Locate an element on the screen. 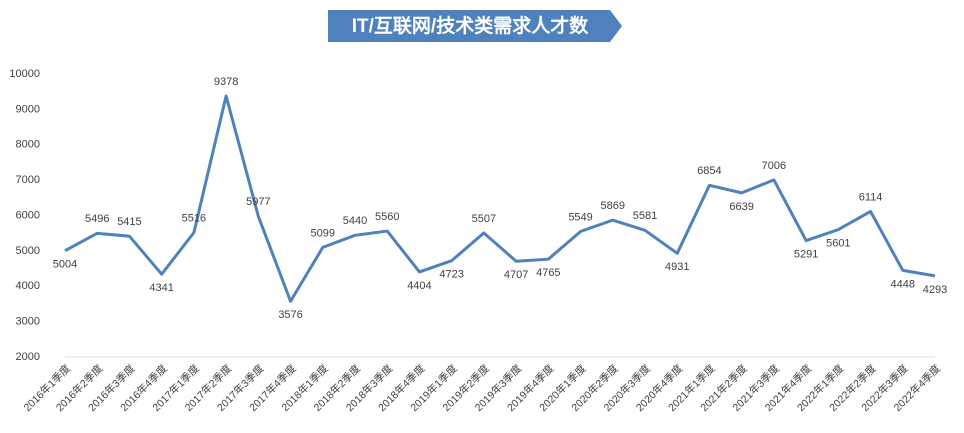 The height and width of the screenshot is (433, 964). y-tick-label: 7000 is located at coordinates (28, 180).